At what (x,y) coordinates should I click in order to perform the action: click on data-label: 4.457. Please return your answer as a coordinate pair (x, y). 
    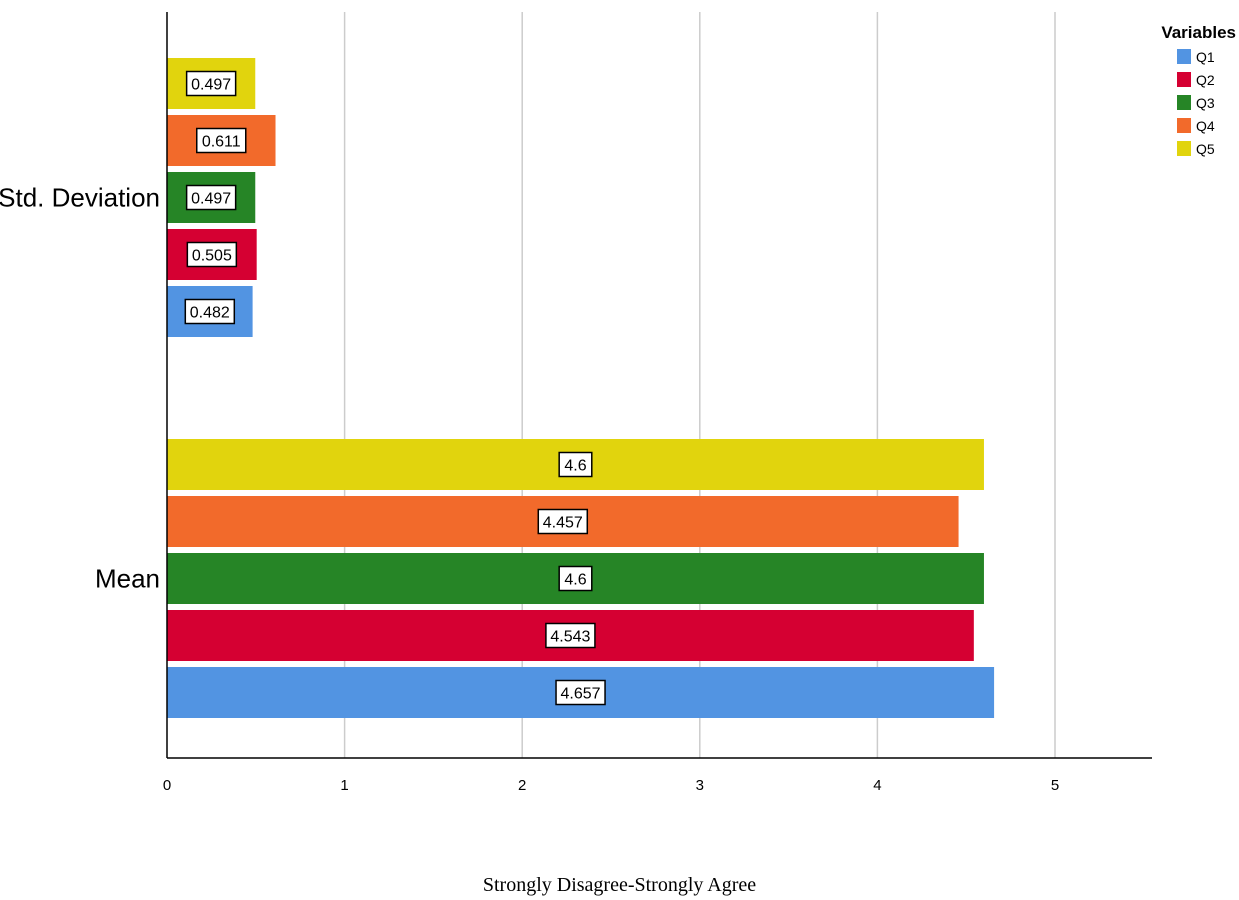
    Looking at the image, I should click on (563, 521).